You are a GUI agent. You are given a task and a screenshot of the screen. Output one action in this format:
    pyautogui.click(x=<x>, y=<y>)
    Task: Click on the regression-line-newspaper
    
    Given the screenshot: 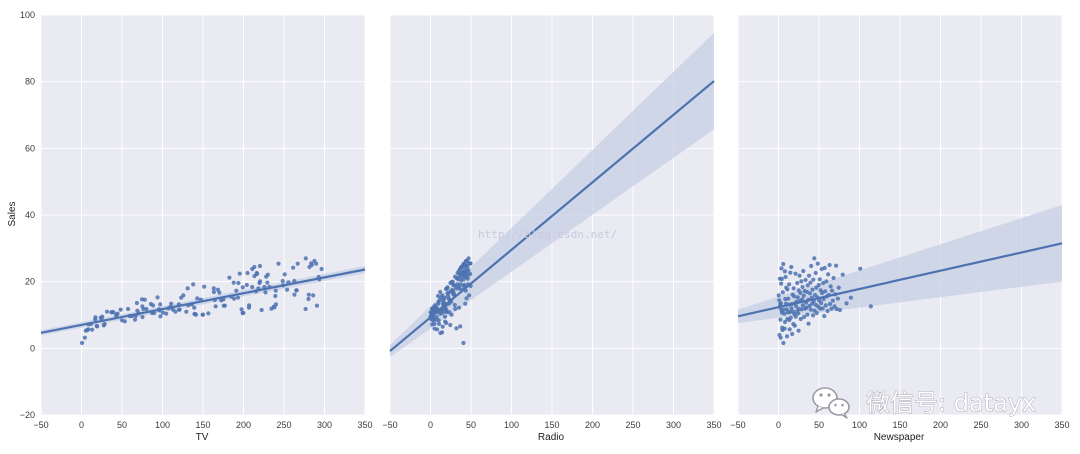 What is the action you would take?
    pyautogui.click(x=900, y=280)
    